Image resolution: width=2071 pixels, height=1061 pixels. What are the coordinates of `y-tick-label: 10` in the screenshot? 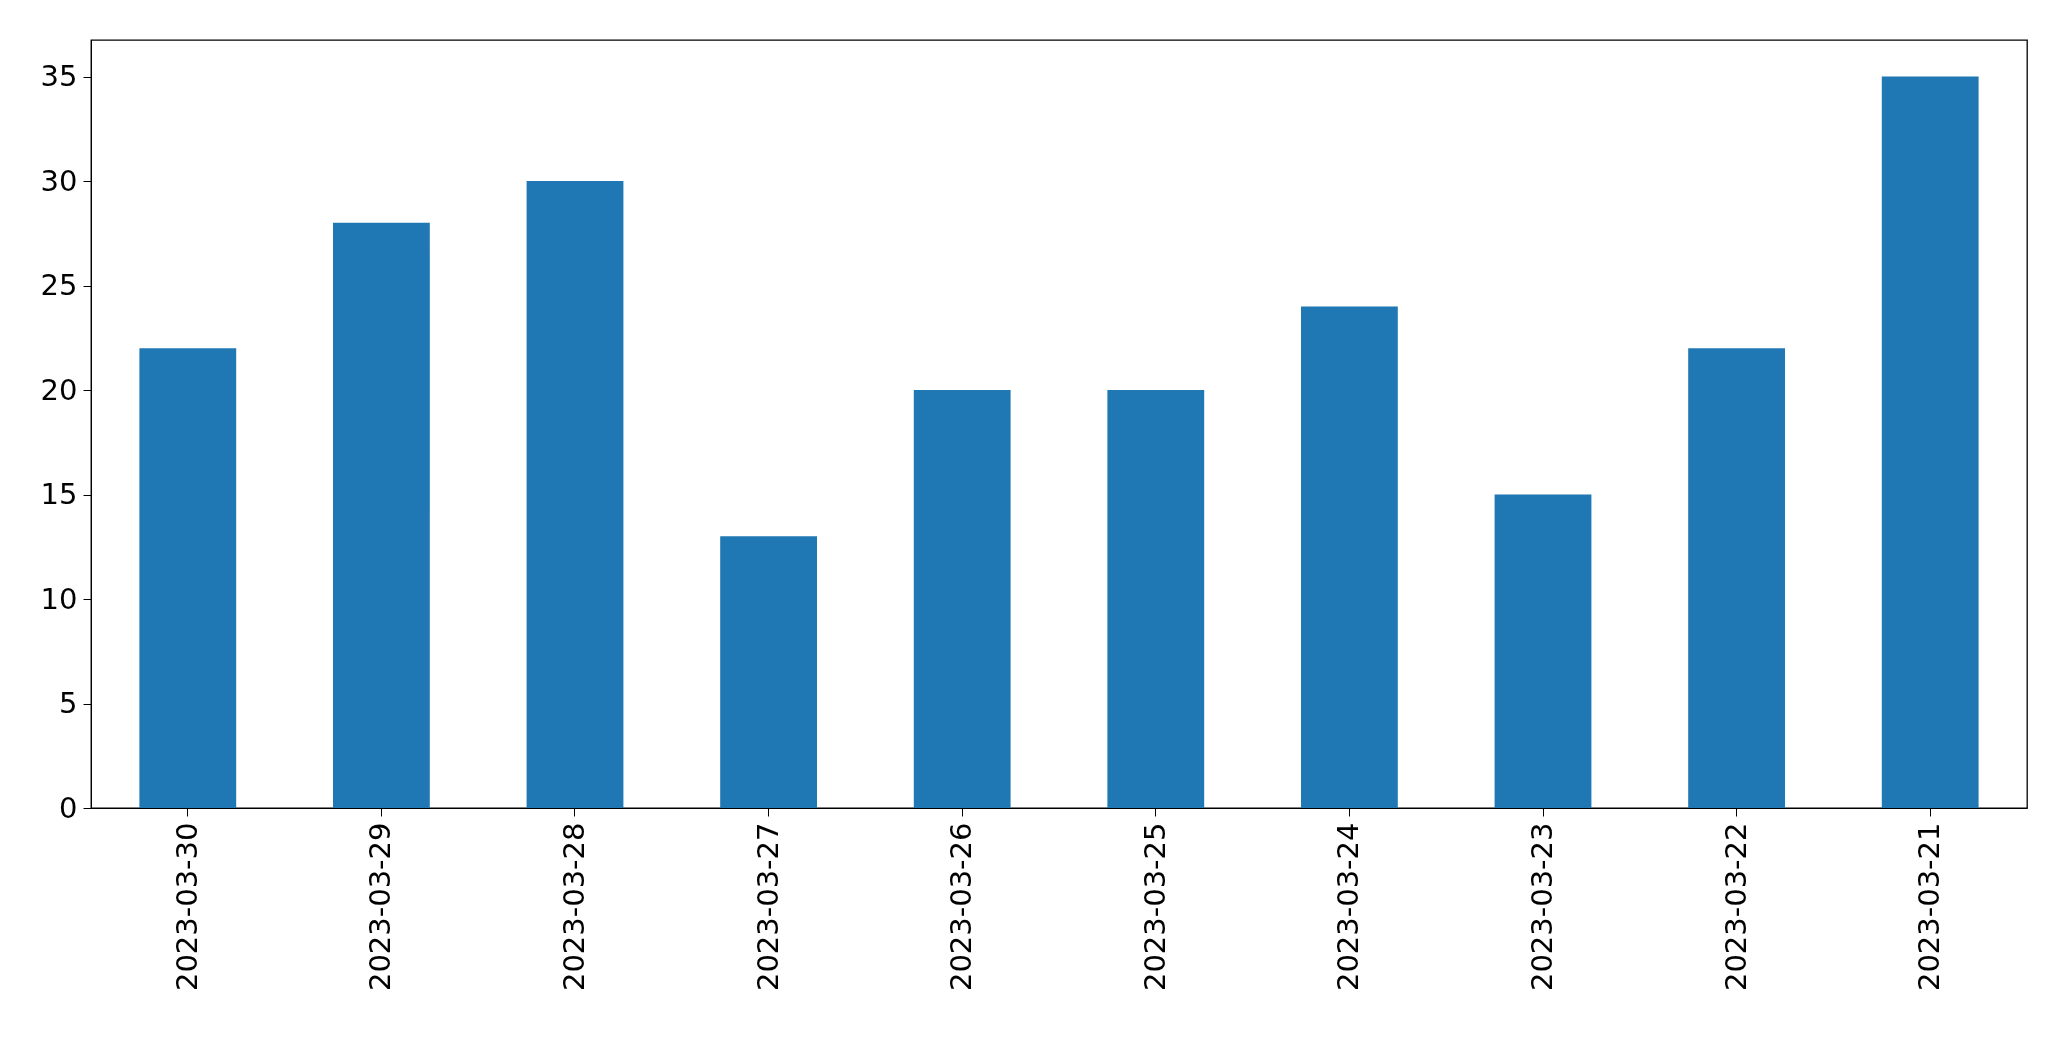 It's located at (59, 598).